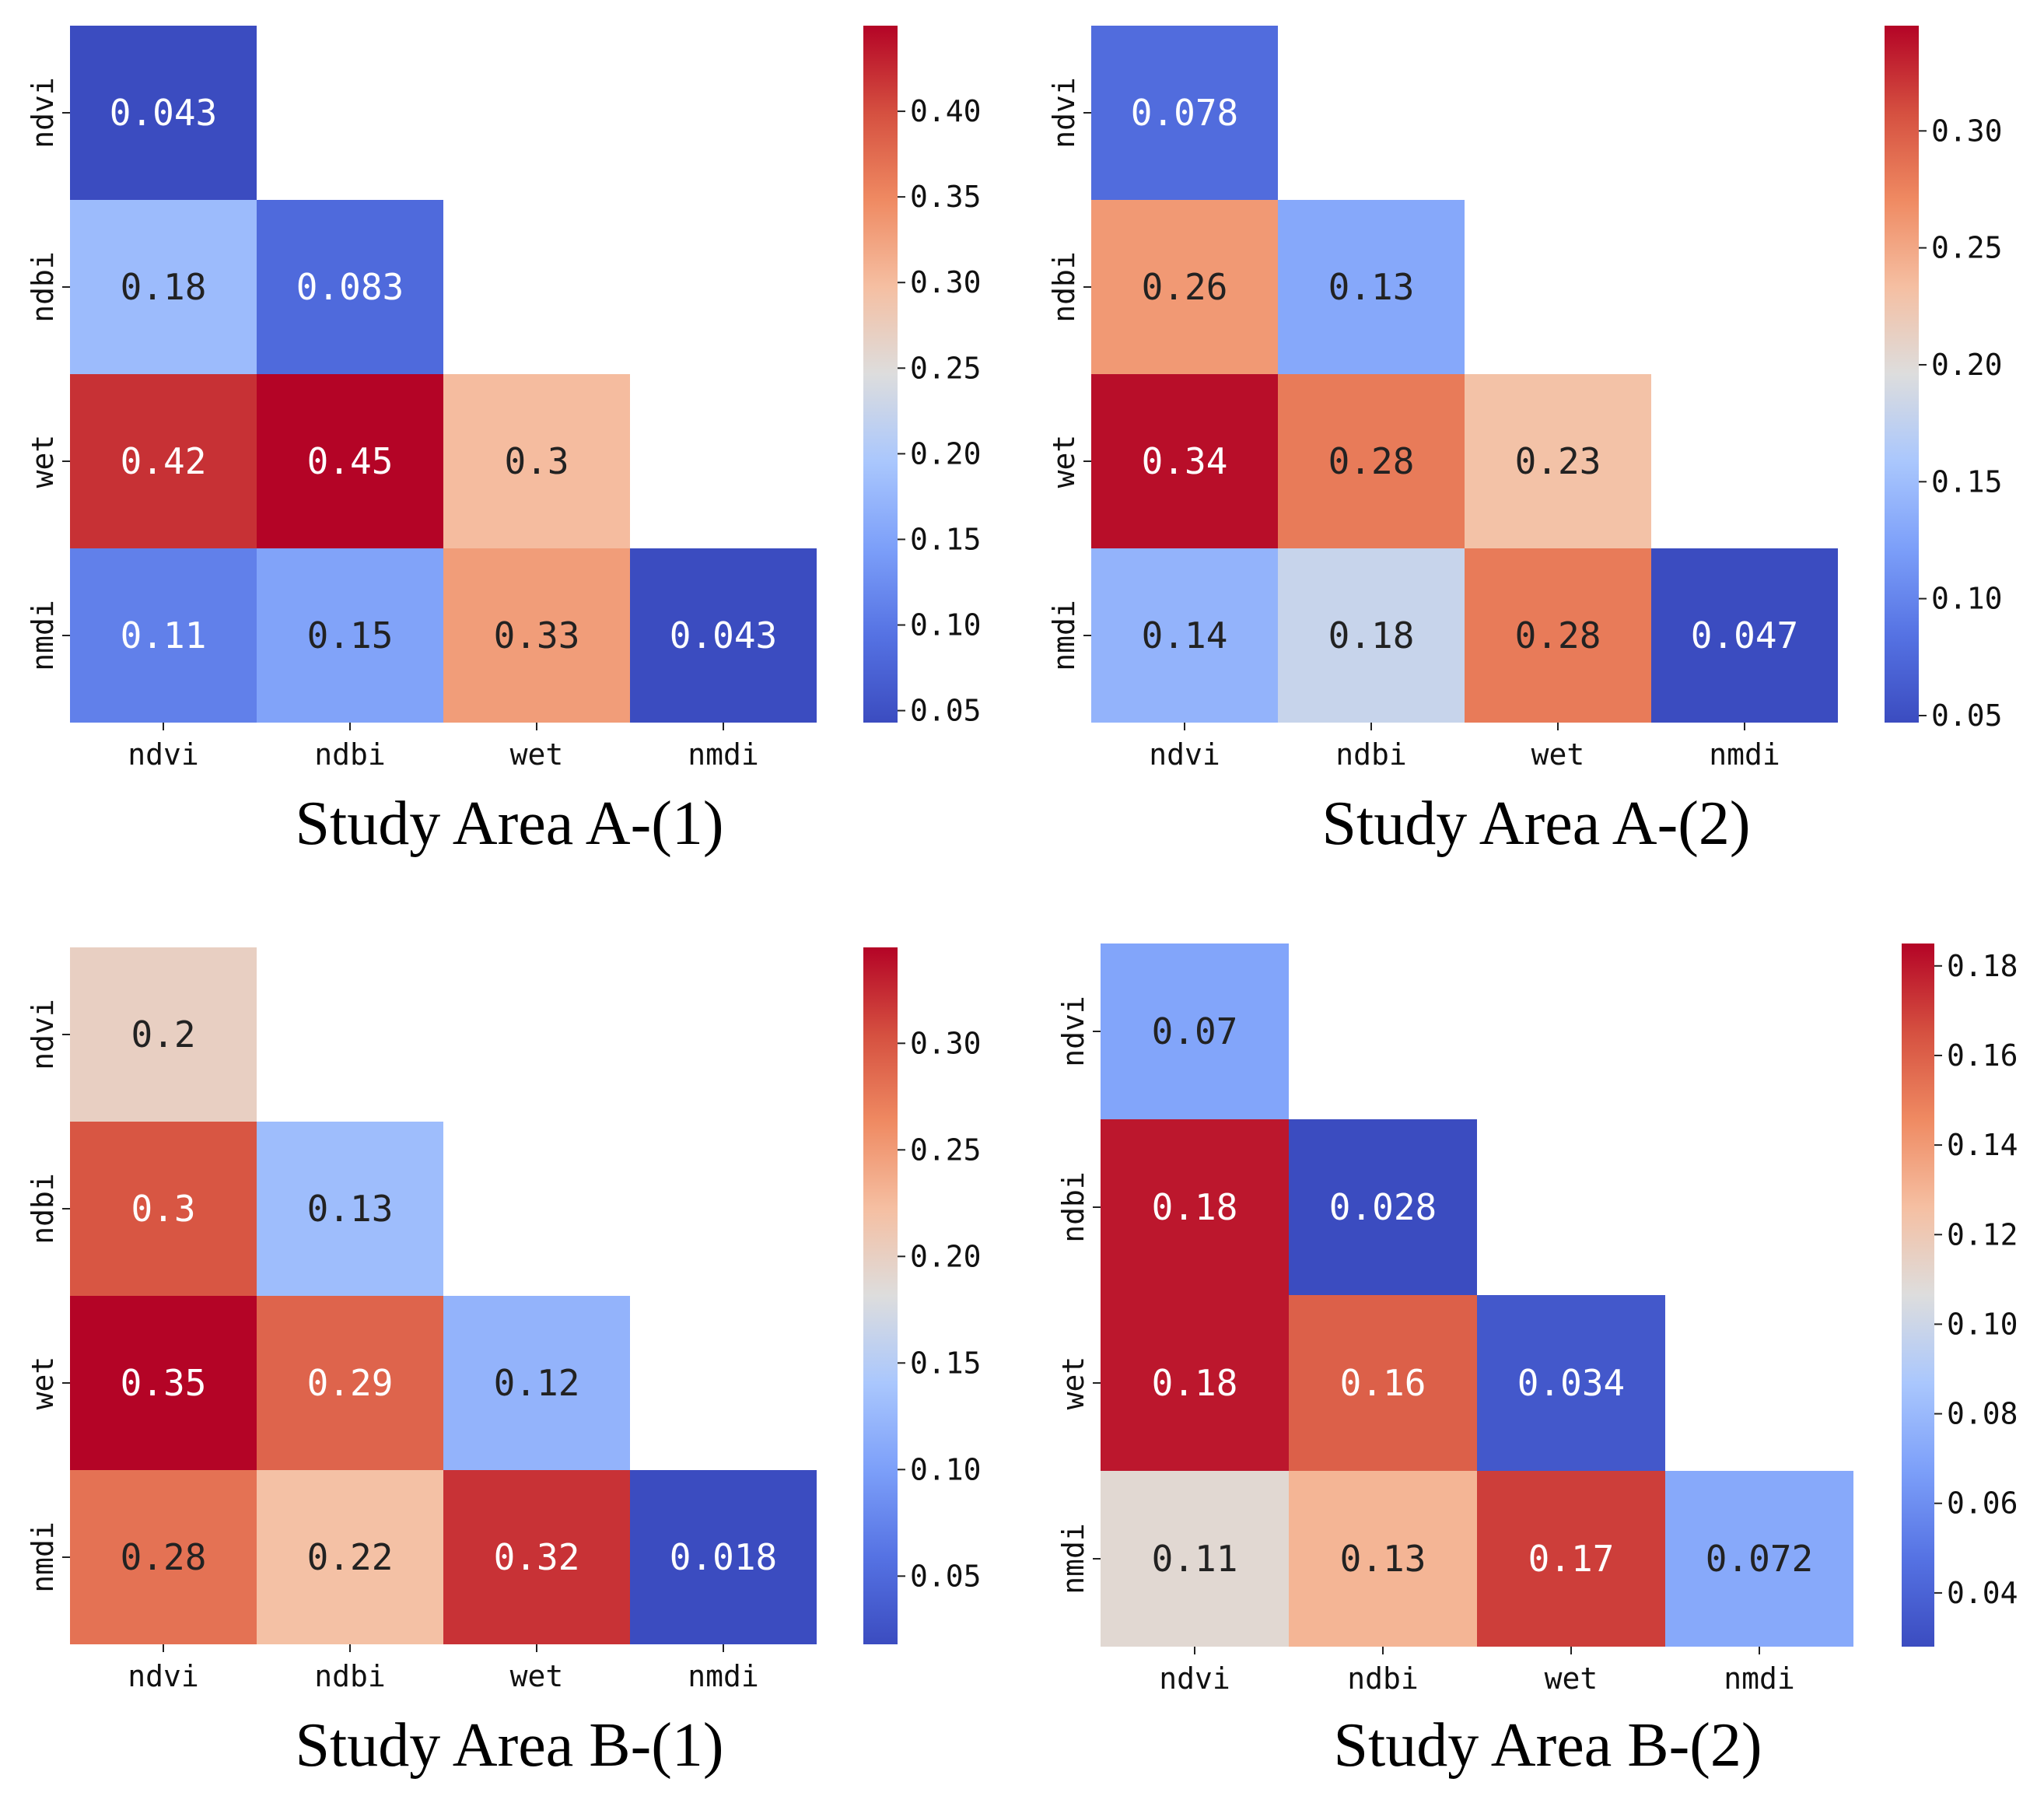 Image resolution: width=2044 pixels, height=1817 pixels. What do you see at coordinates (1383, 1383) in the screenshot?
I see `cell-value-label: 0.16` at bounding box center [1383, 1383].